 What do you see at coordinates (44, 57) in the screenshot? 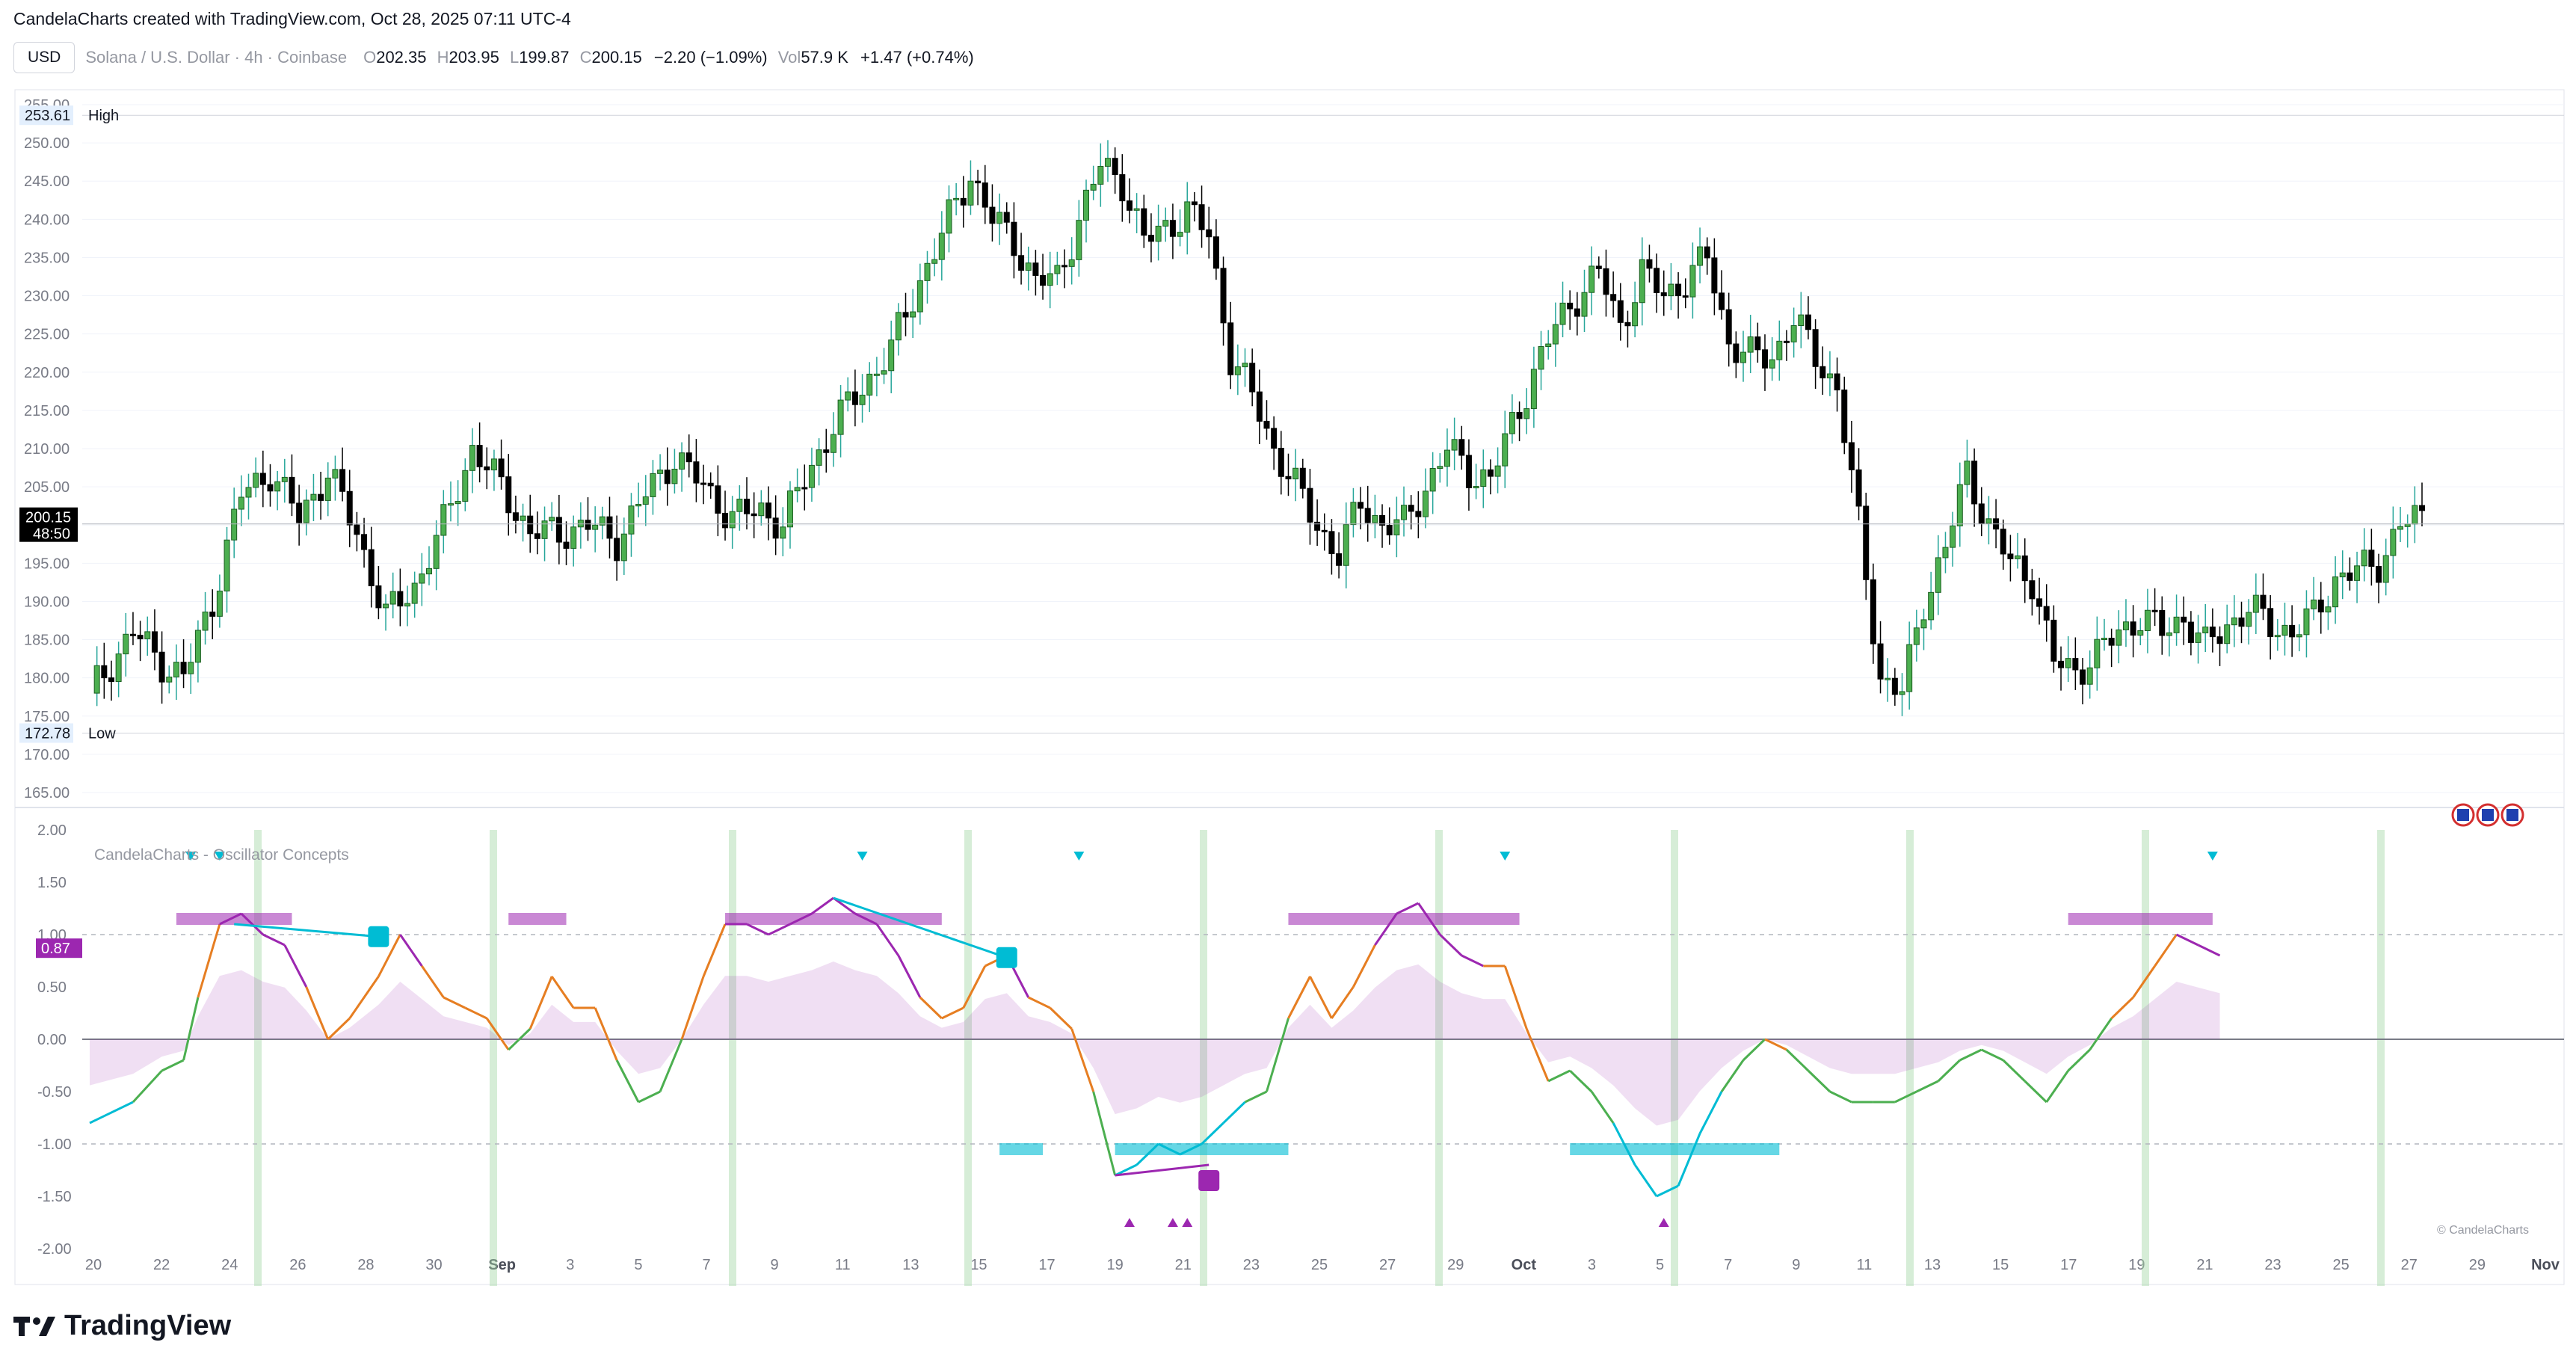
I see `currency-button: USD` at bounding box center [44, 57].